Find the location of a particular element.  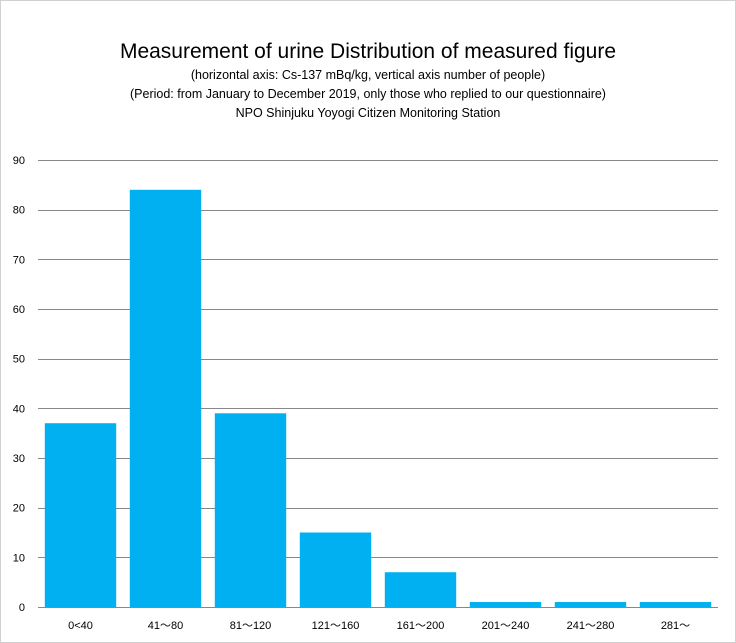

y-tick-label: 80 is located at coordinates (19, 211).